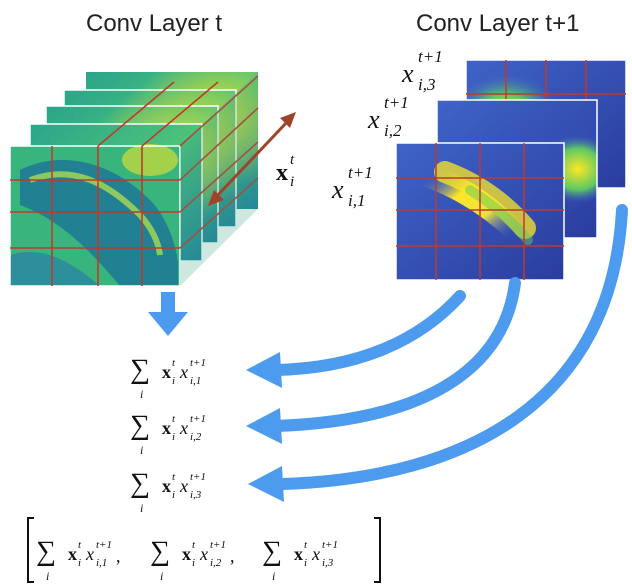 The image size is (632, 585). Describe the element at coordinates (422, 70) in the screenshot. I see `map-label-x3: x t+1 i,3` at that location.